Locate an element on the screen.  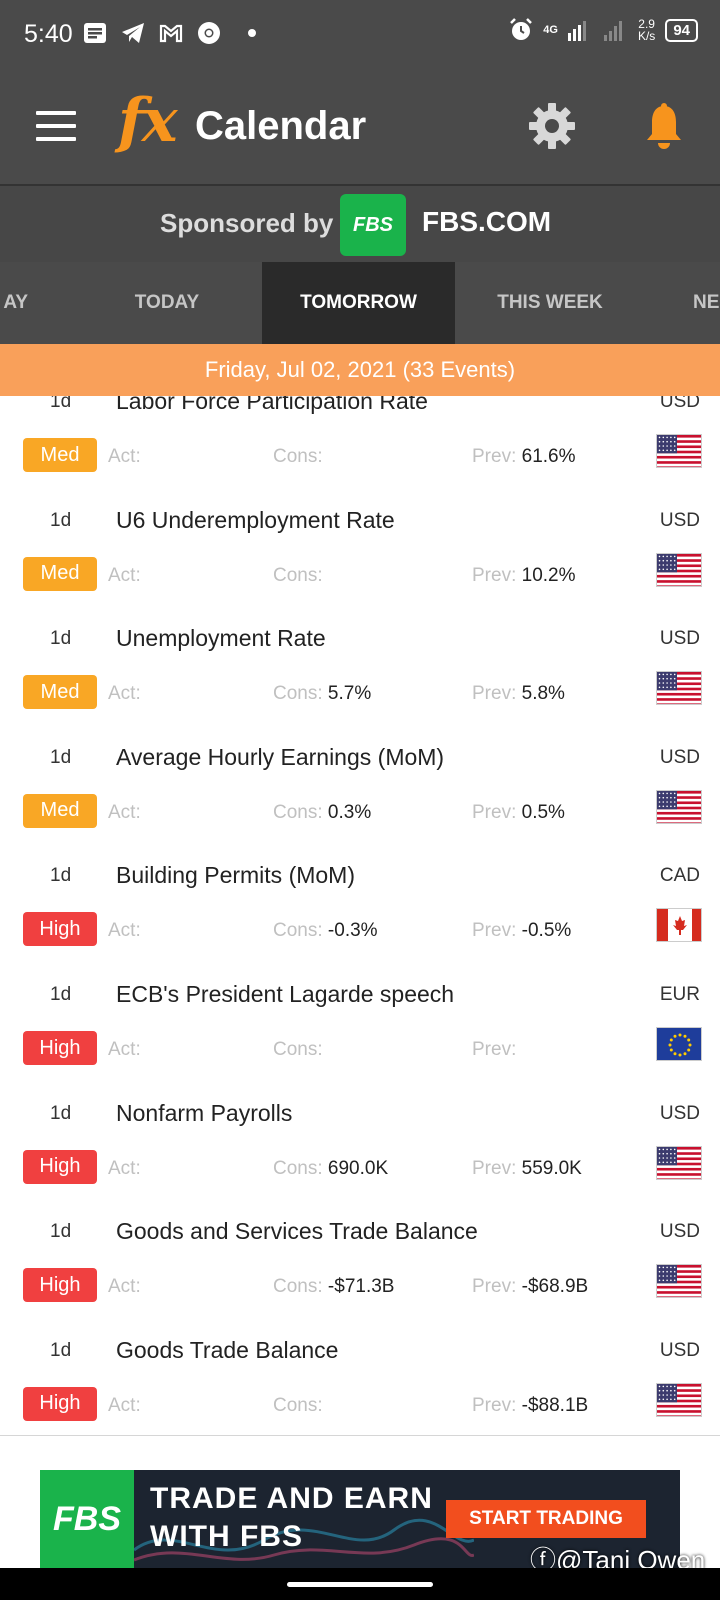
fx-logo: fx is located at coordinates (148, 121).